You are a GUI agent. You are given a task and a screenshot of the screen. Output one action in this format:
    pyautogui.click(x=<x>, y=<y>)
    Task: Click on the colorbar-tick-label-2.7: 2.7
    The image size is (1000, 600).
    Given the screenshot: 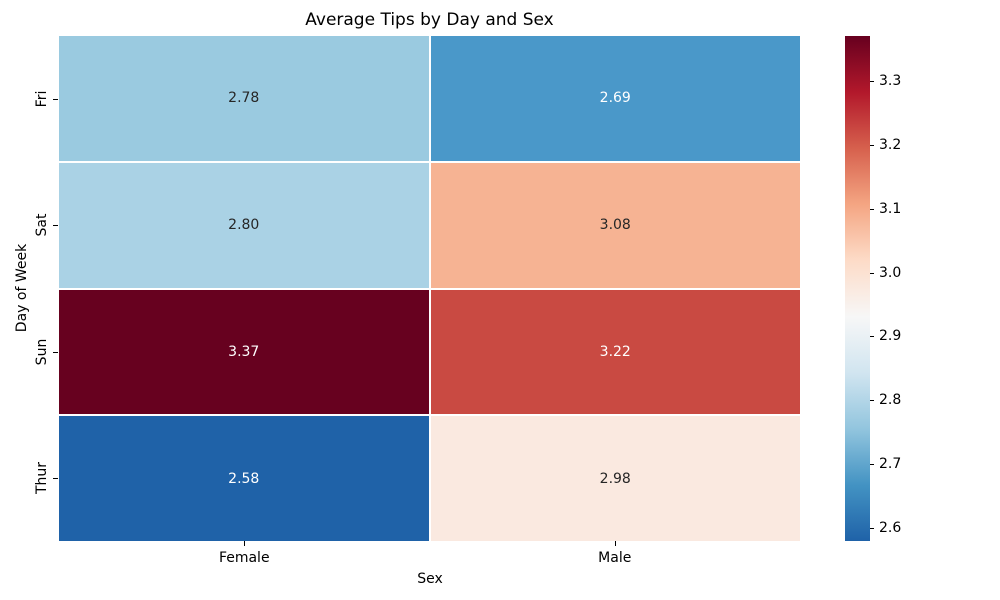 What is the action you would take?
    pyautogui.click(x=890, y=464)
    